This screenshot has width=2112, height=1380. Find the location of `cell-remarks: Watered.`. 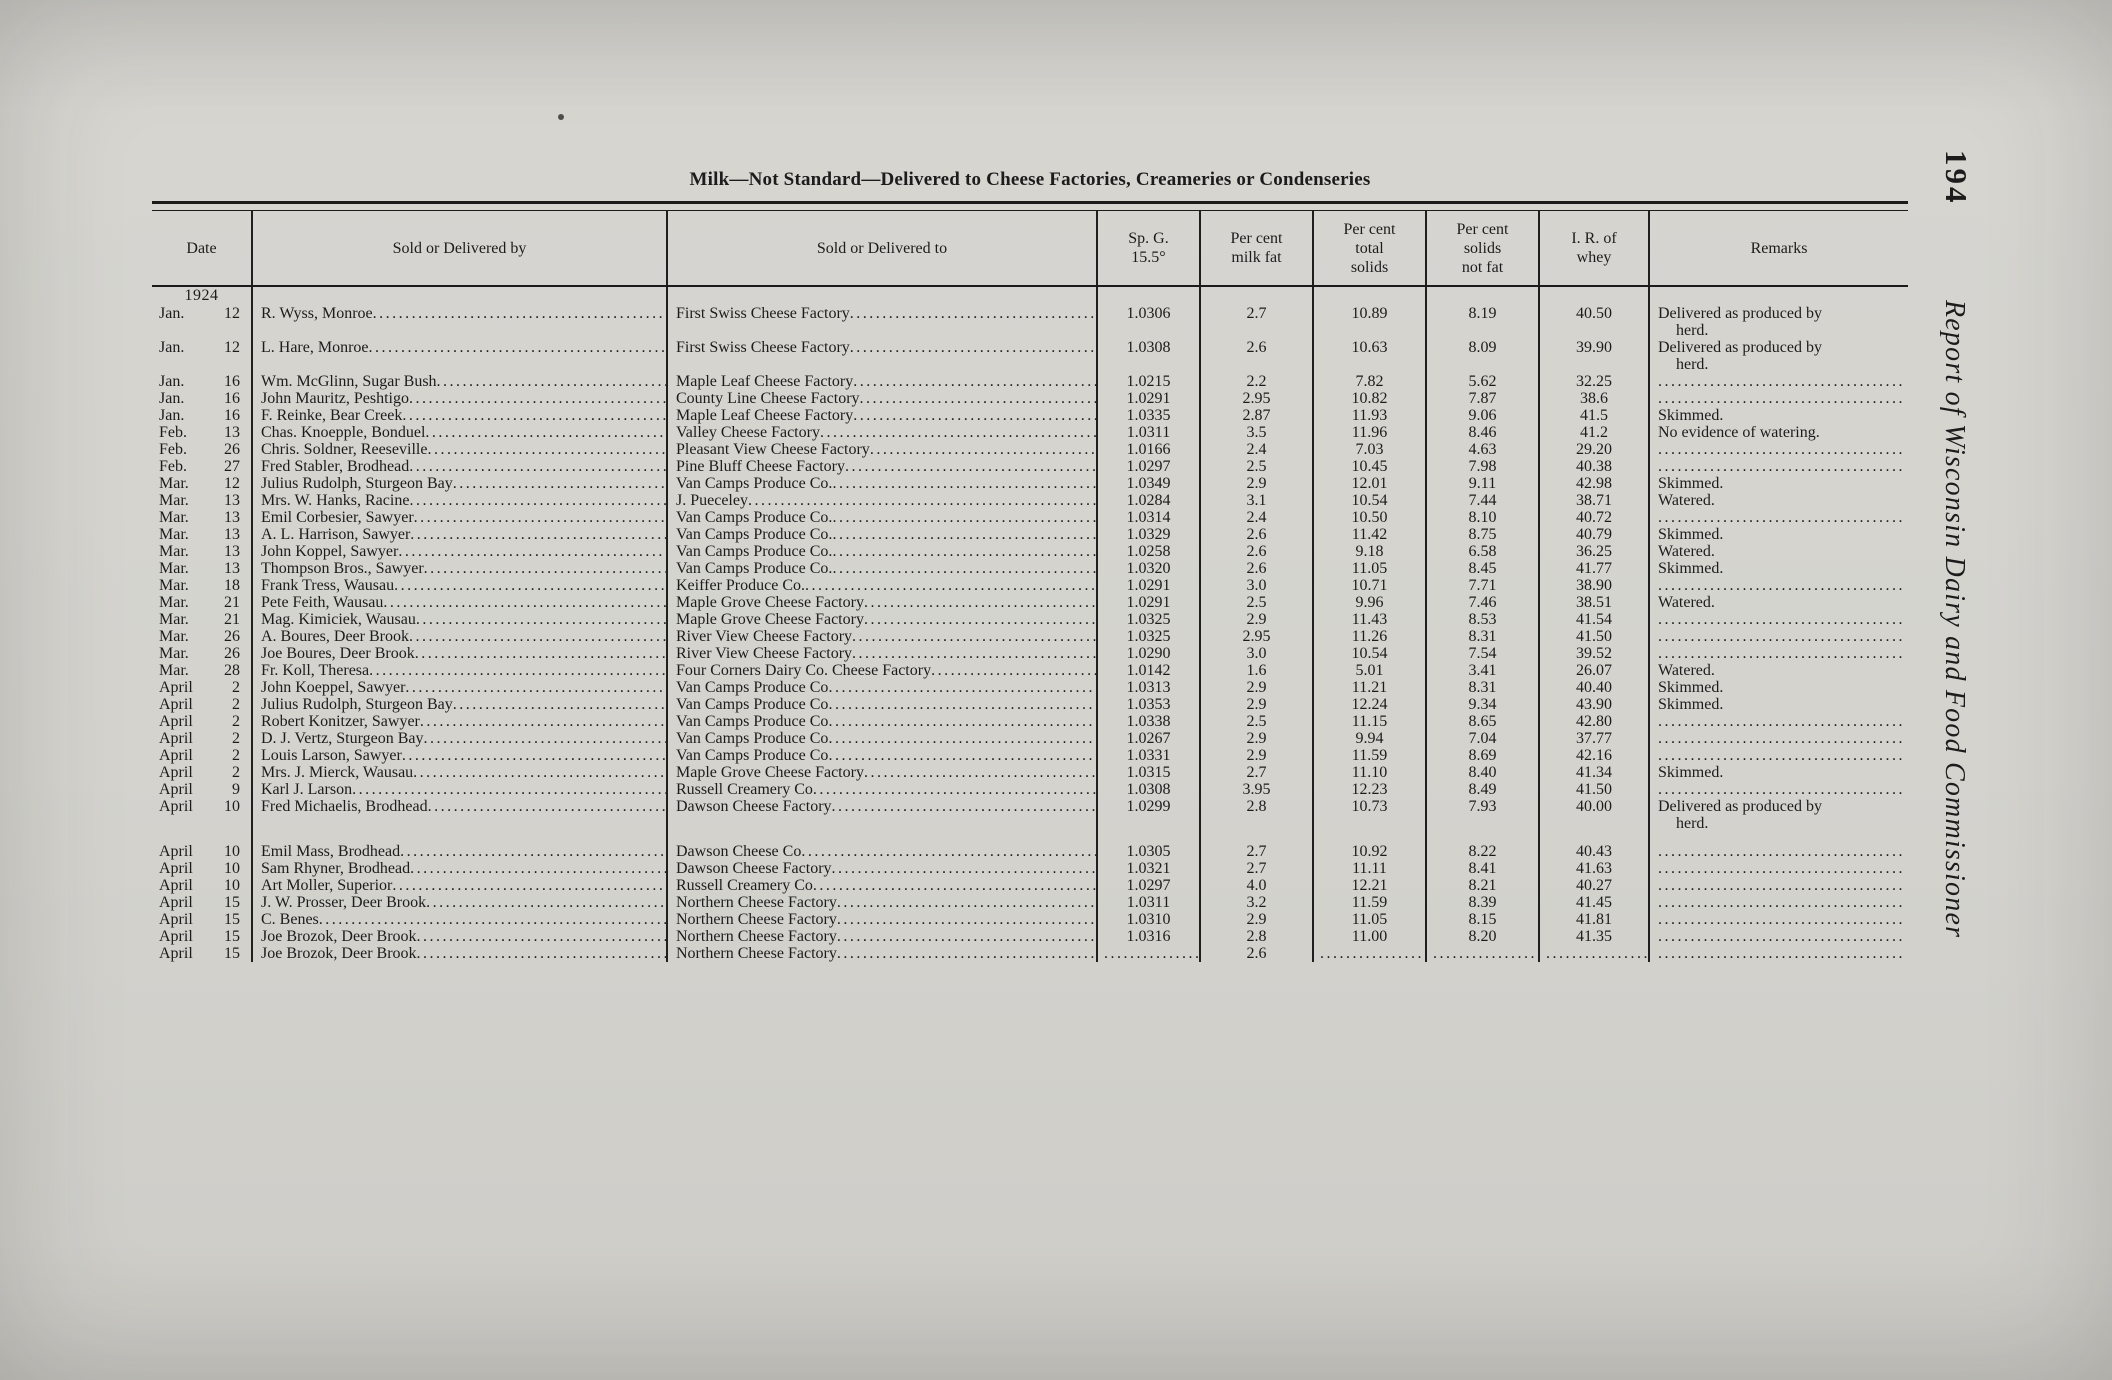

cell-remarks: Watered. is located at coordinates (1778, 670).